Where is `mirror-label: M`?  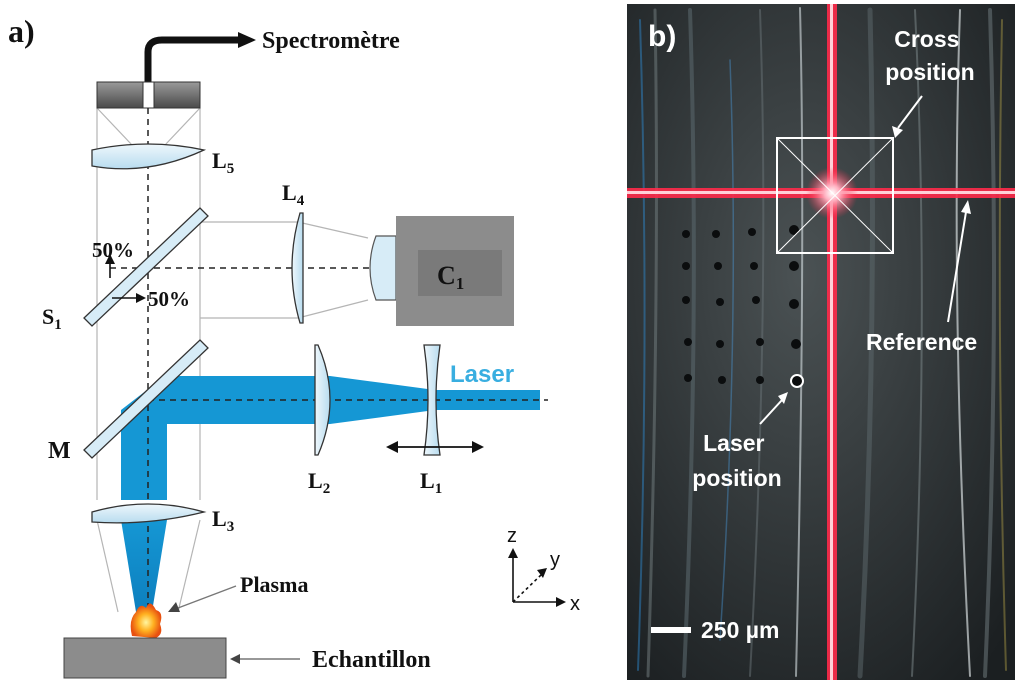 mirror-label: M is located at coordinates (59, 451).